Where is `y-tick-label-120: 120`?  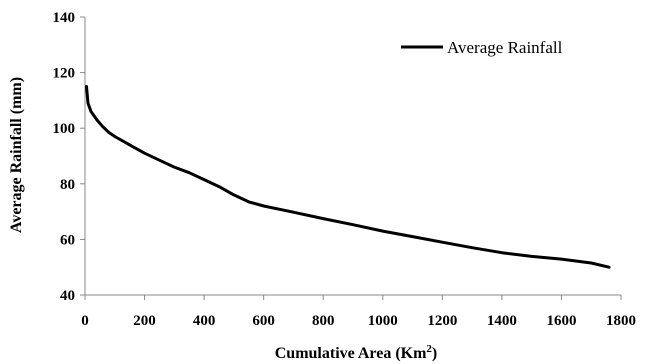
y-tick-label-120: 120 is located at coordinates (64, 74).